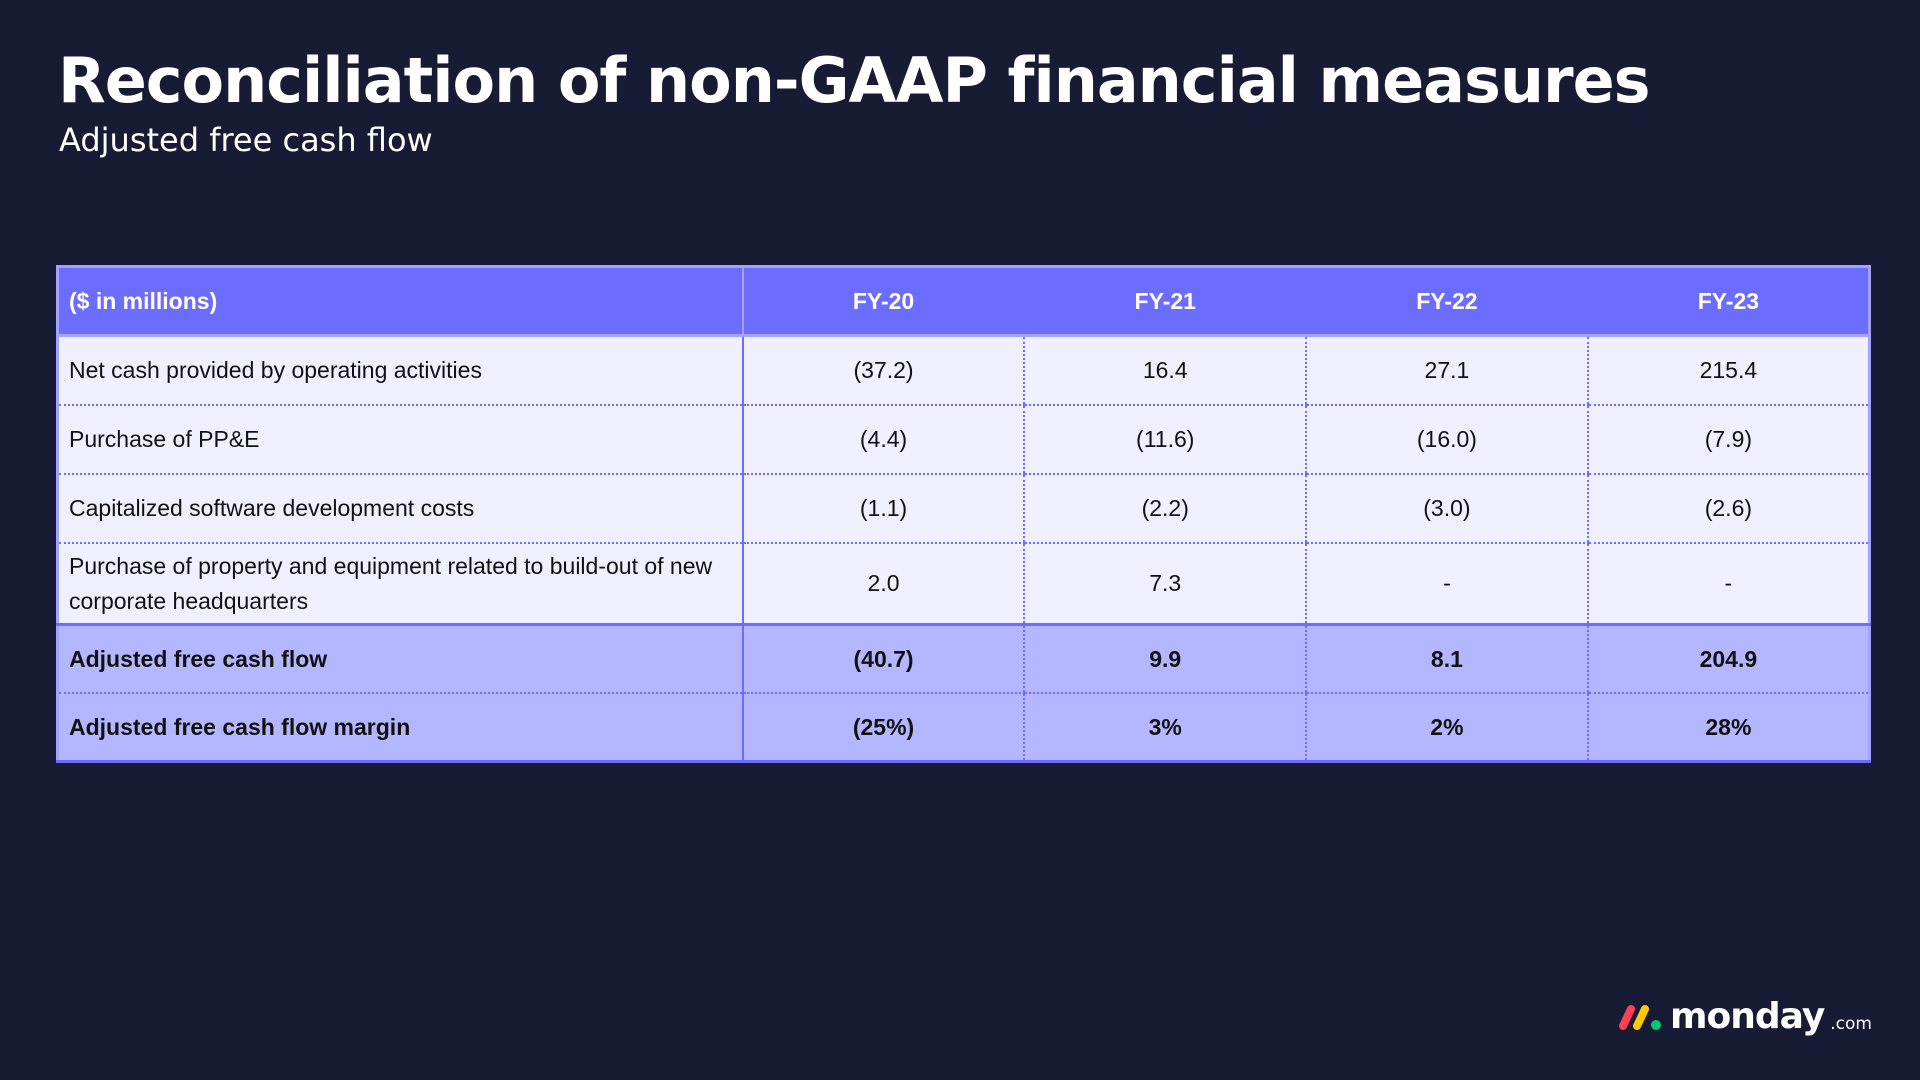  I want to click on table-cell: 28%, so click(1728, 728).